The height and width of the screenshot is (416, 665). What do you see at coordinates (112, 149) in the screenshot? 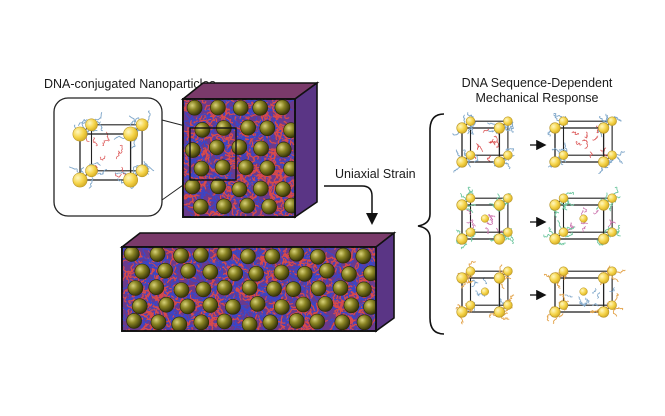
I see `inset-unit-cell` at bounding box center [112, 149].